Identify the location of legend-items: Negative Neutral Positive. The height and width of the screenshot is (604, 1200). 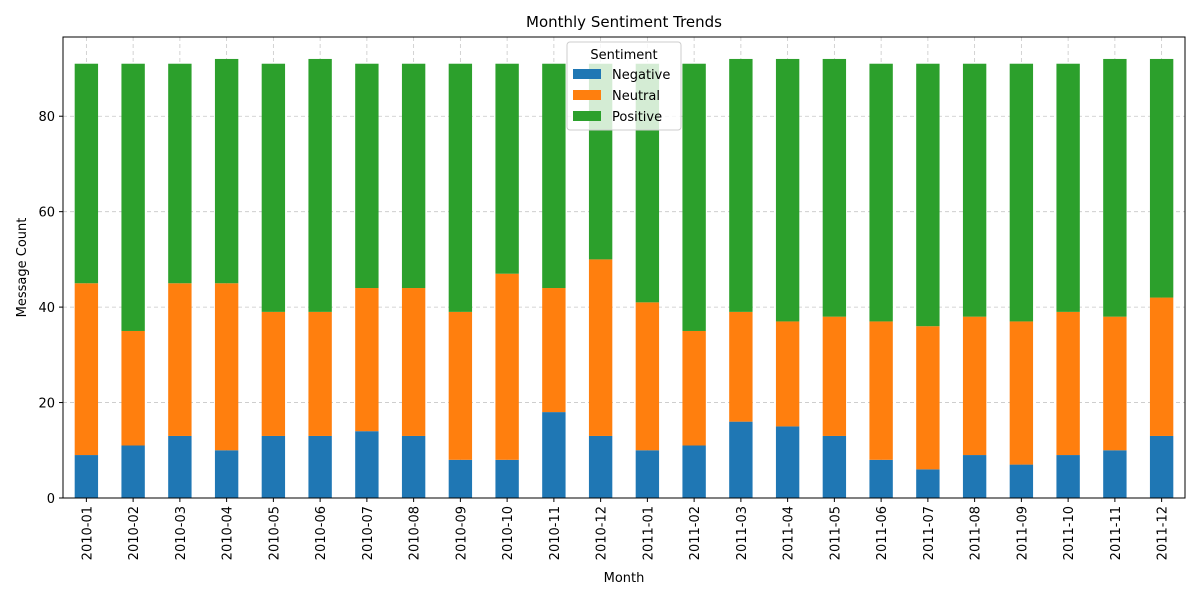
(621, 96).